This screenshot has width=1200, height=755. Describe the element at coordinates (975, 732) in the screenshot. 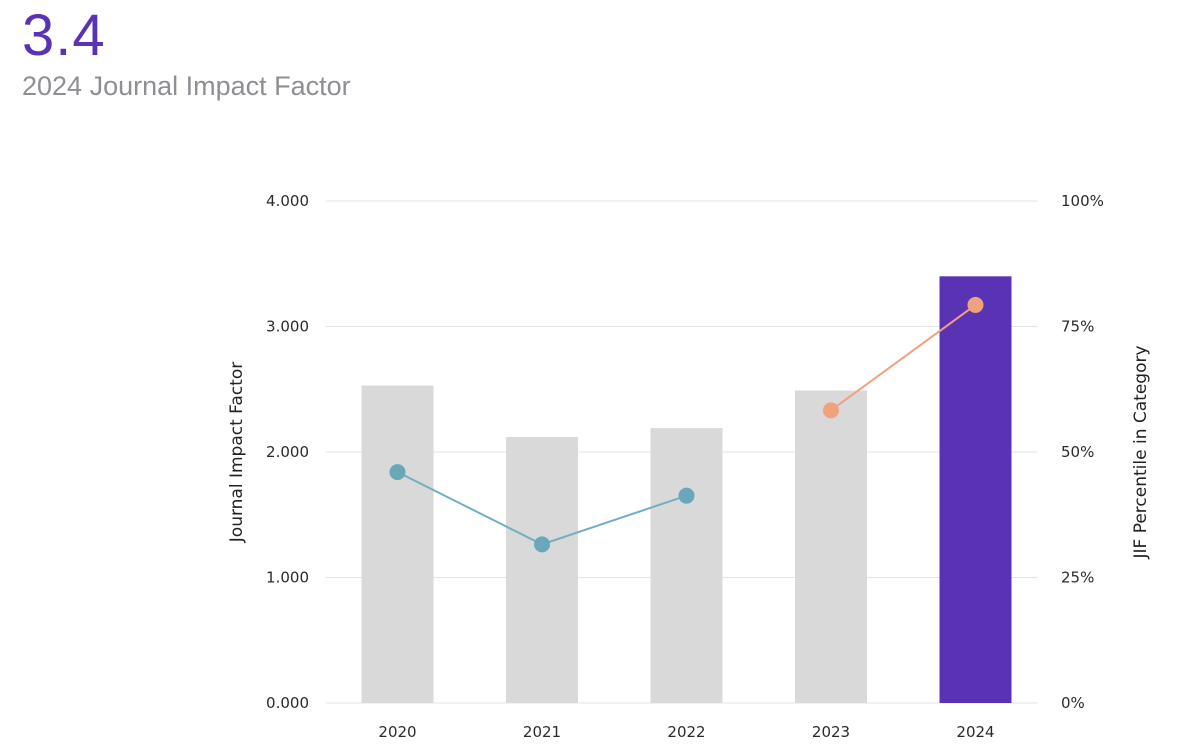

I see `x-tick-label: 2024` at that location.